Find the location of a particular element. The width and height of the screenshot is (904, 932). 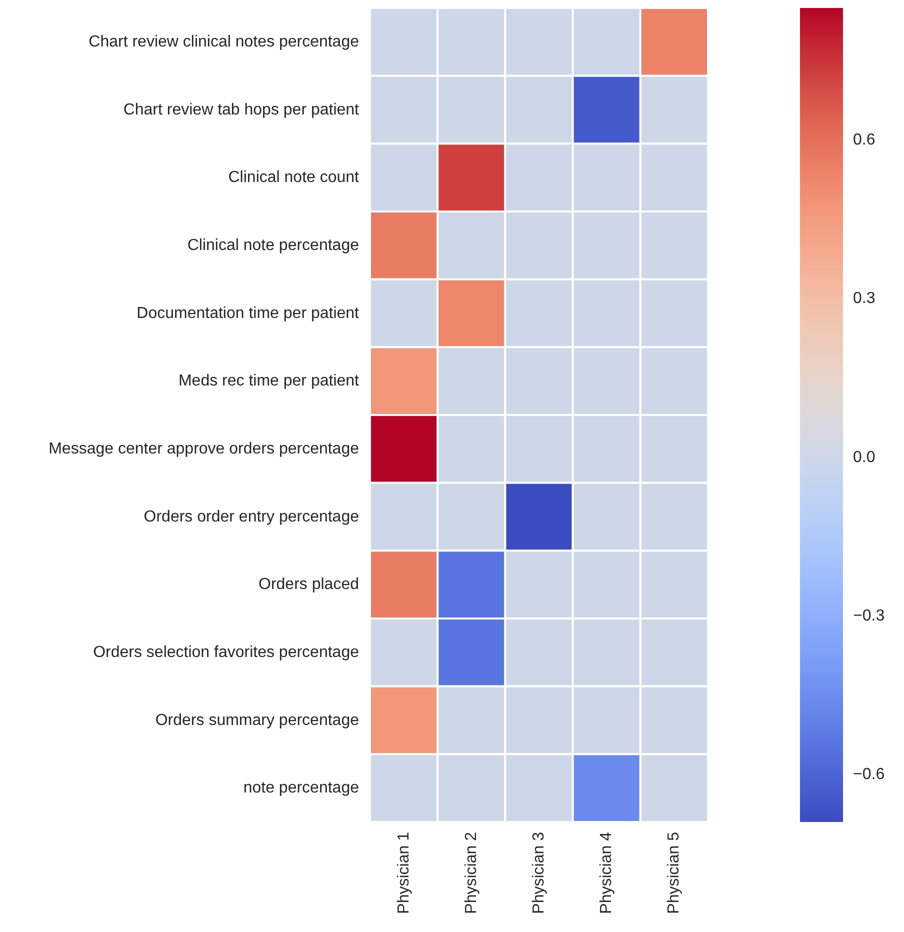

y-tick-label: Orders order entry percentage is located at coordinates (252, 517).